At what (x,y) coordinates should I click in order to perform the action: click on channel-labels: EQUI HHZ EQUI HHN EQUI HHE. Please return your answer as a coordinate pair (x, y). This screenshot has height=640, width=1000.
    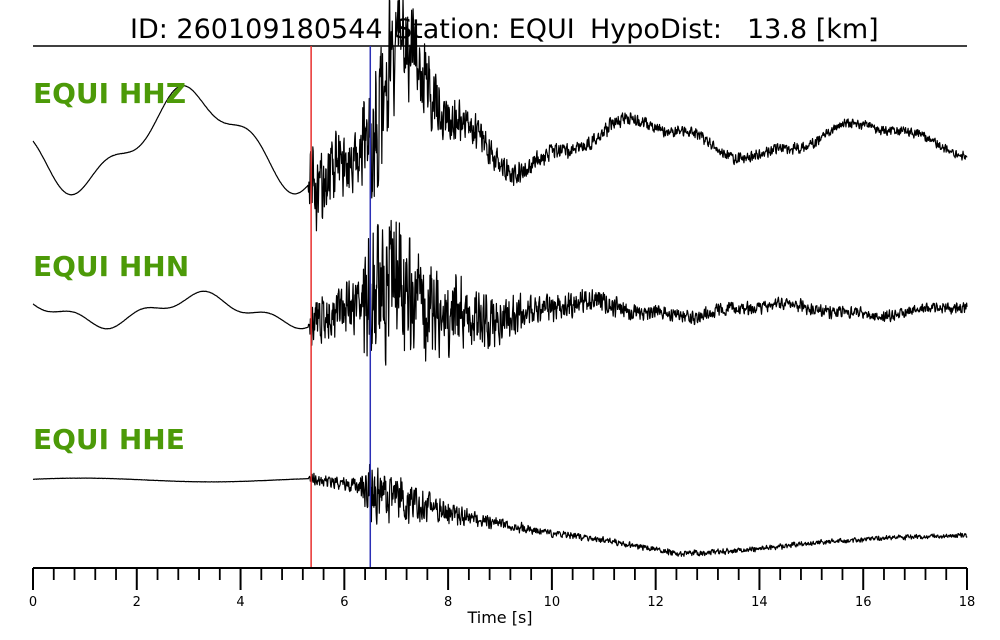
    Looking at the image, I should click on (111, 266).